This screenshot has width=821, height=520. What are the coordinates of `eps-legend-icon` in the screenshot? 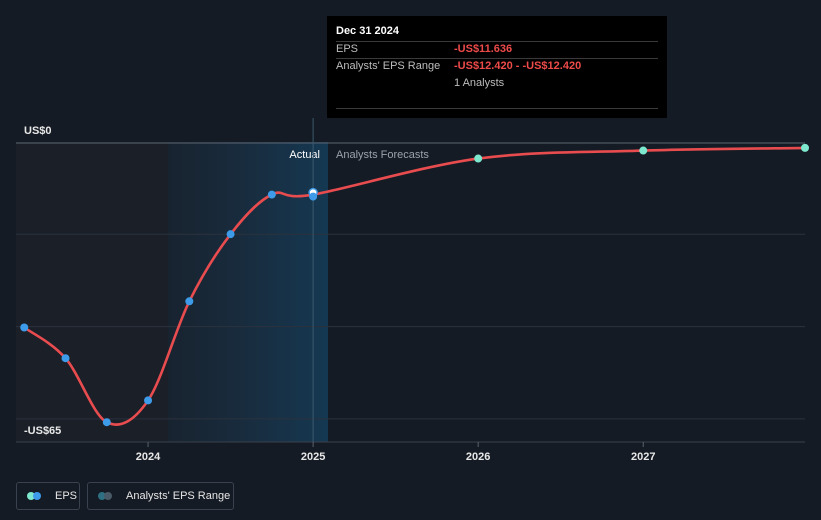 It's located at (38, 496).